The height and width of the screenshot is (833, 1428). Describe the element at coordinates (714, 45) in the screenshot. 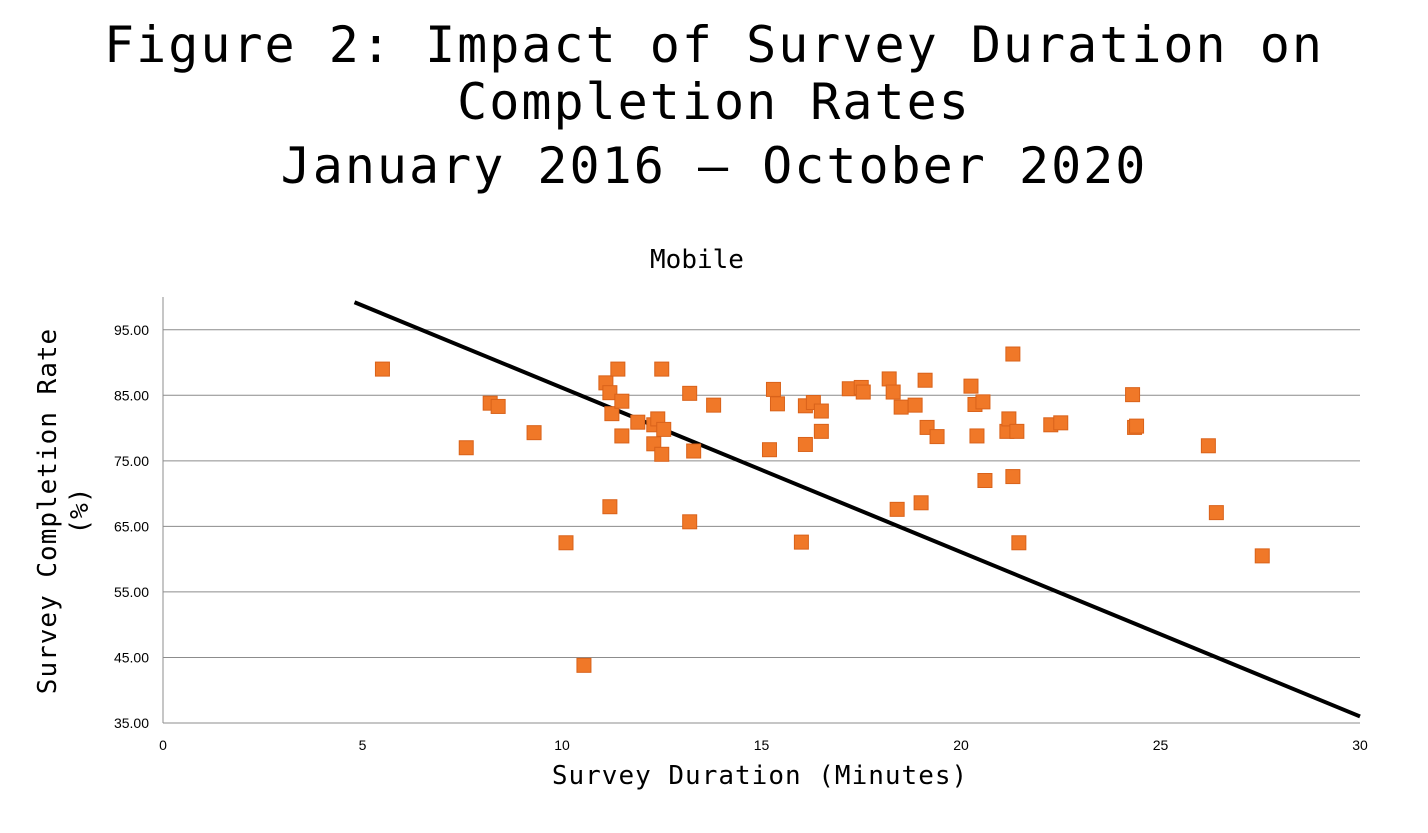

I see `figure-title-line-1: Figure 2: Impact of Survey Duration on` at that location.